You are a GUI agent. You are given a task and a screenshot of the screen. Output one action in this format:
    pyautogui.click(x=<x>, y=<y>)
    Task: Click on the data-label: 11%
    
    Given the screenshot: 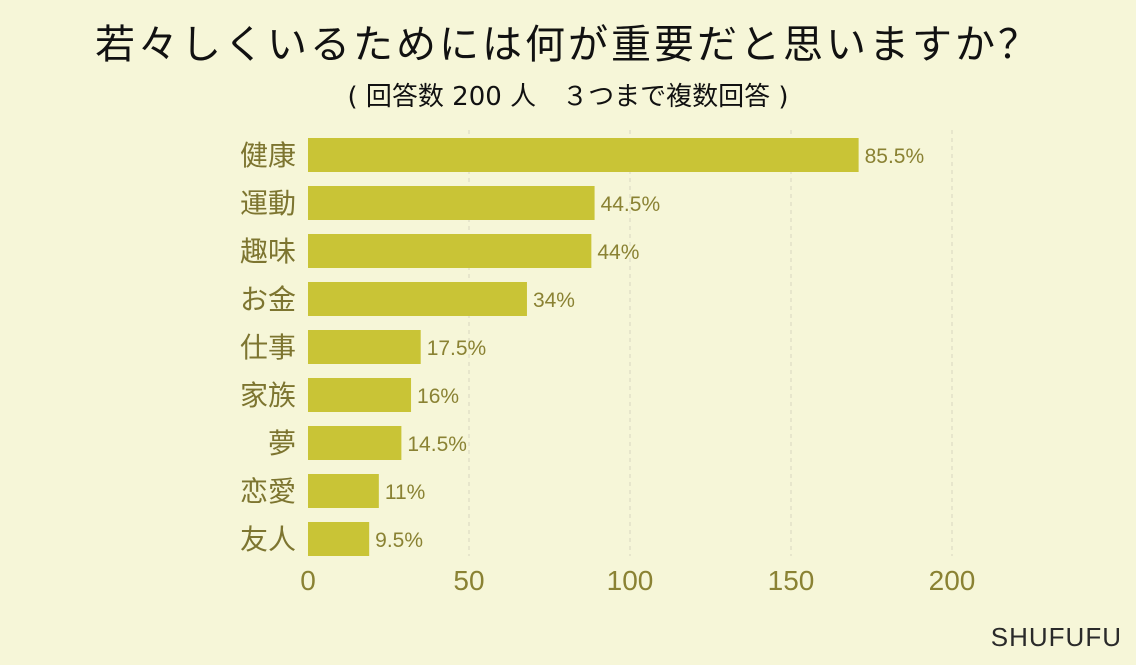 What is the action you would take?
    pyautogui.click(x=405, y=492)
    